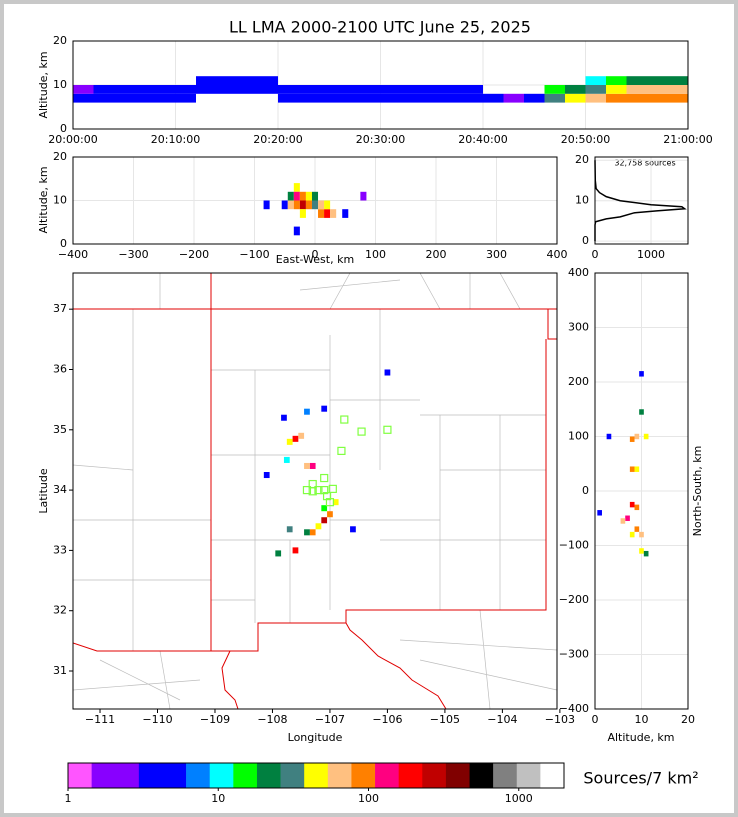 The image size is (738, 817). Describe the element at coordinates (585, 490) in the screenshot. I see `y-tick-label: 0` at that location.